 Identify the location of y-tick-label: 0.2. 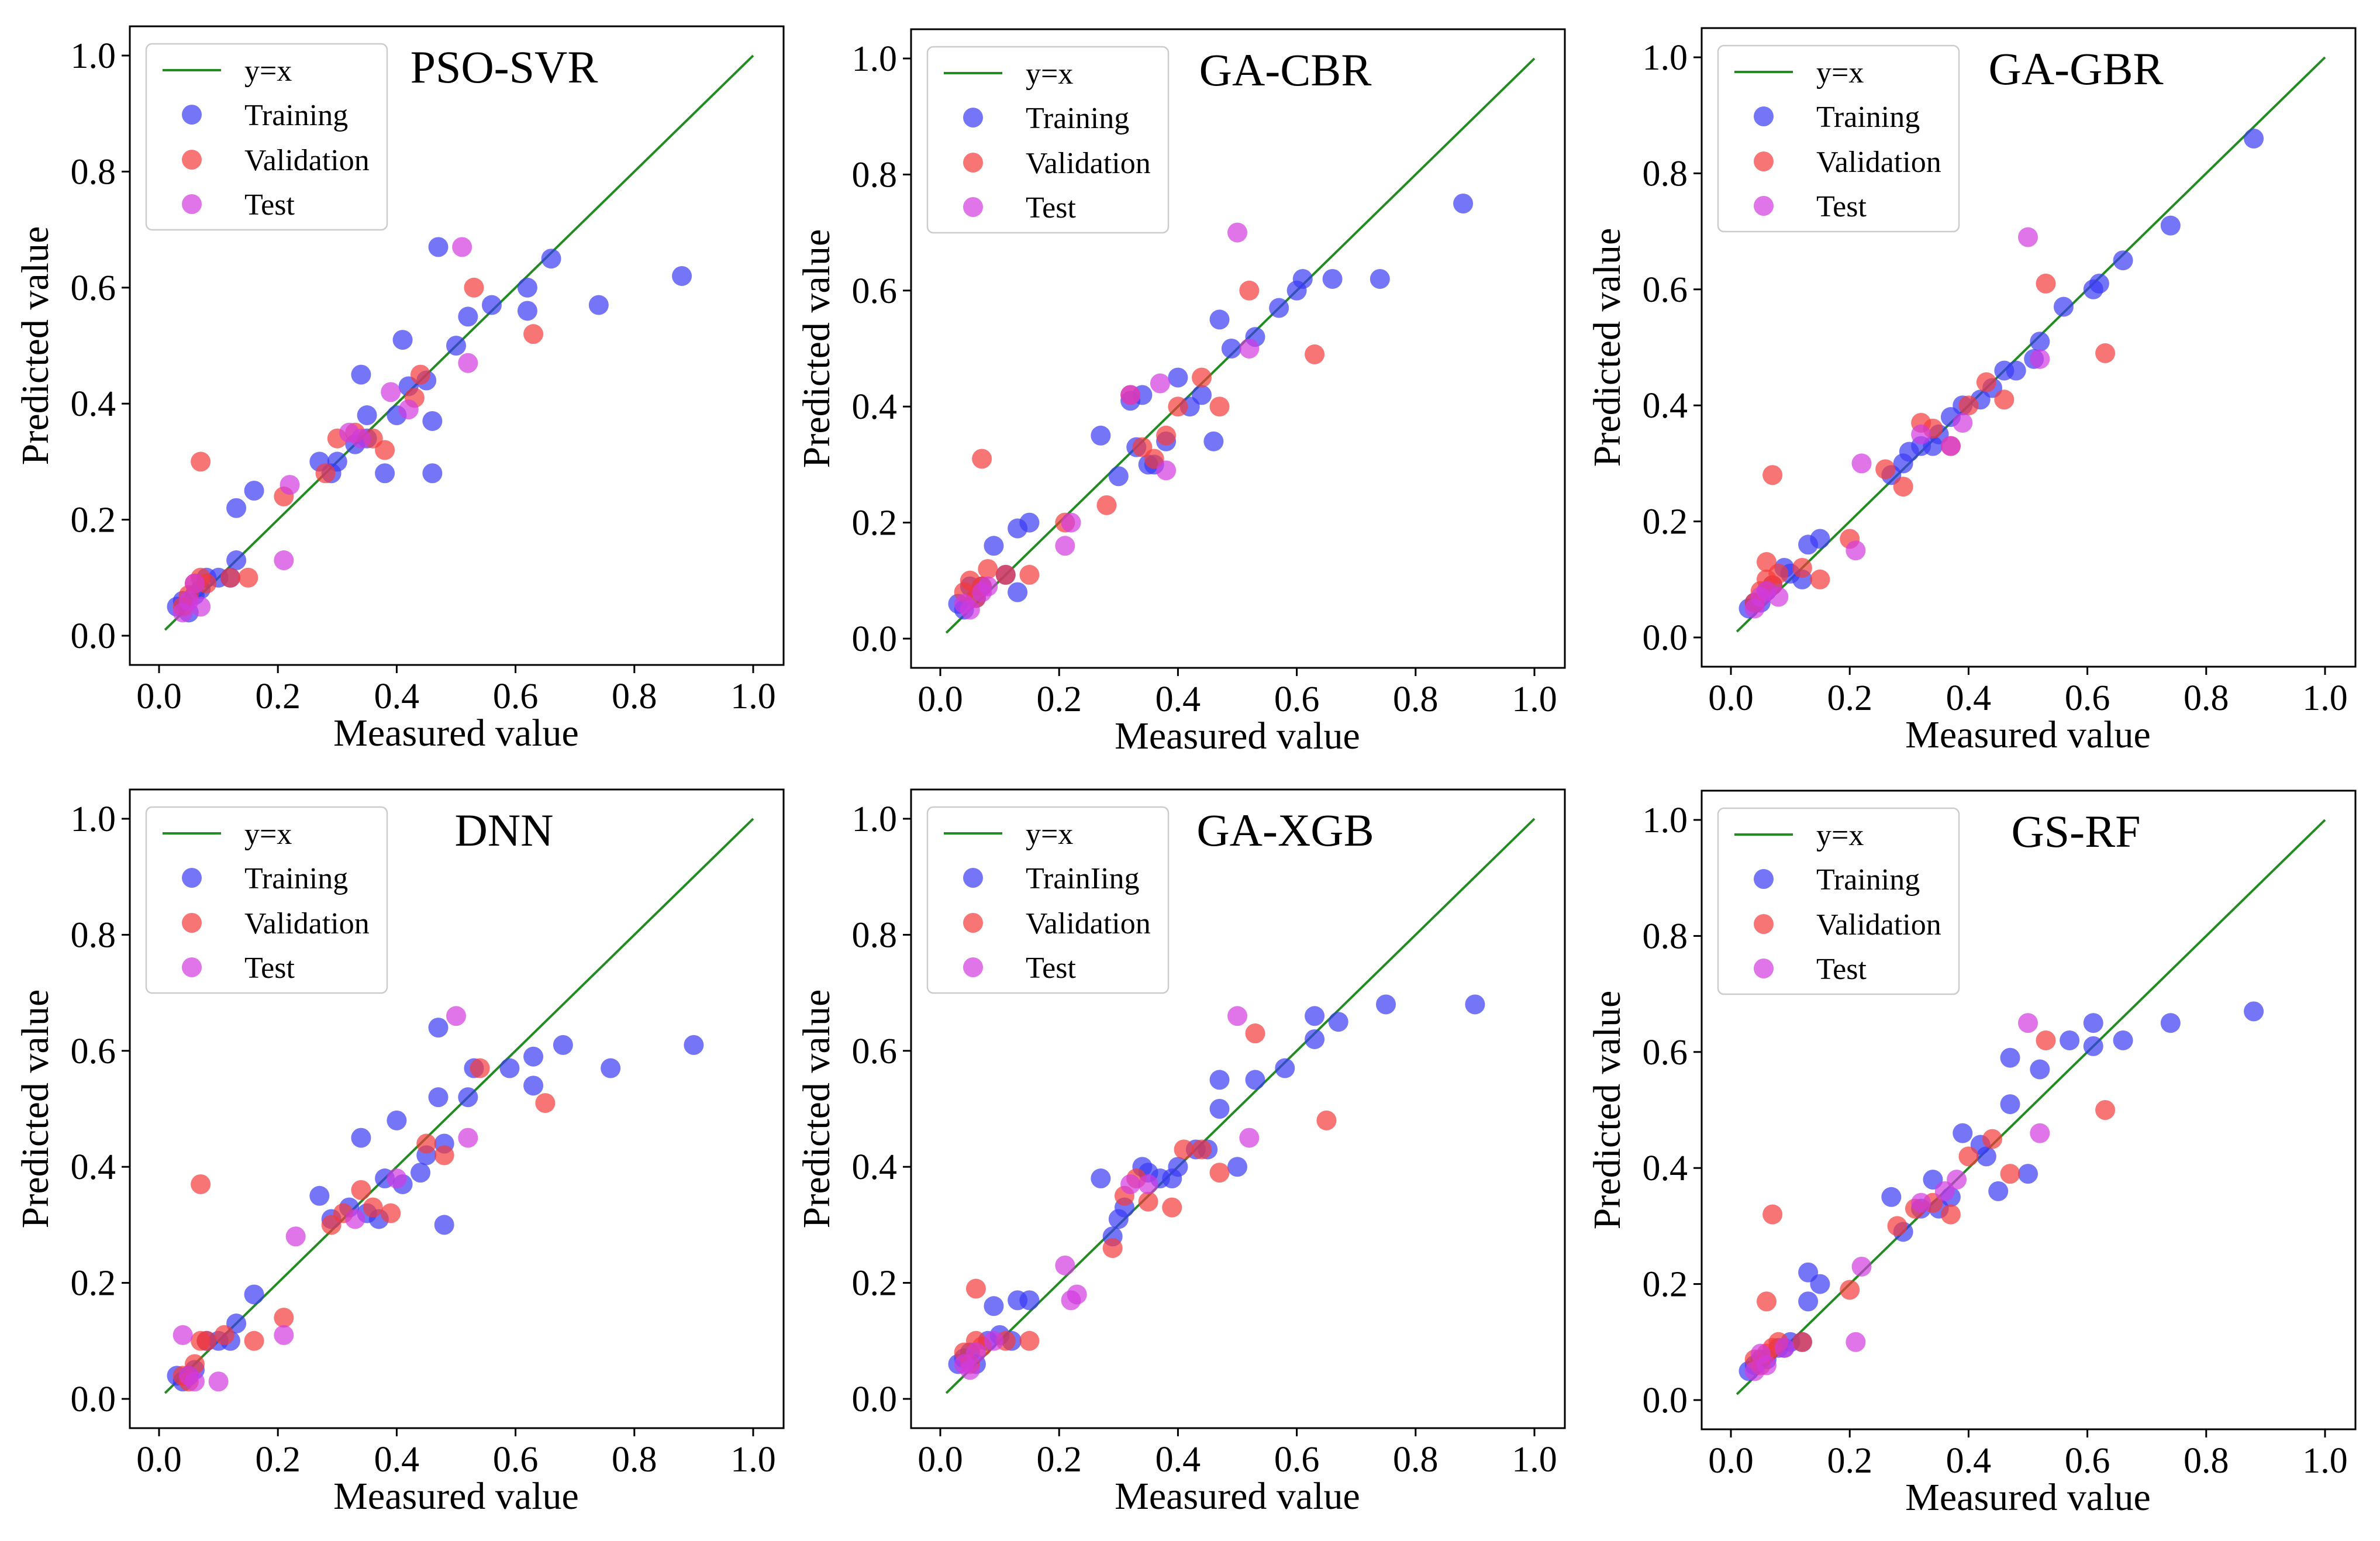
(1665, 1285).